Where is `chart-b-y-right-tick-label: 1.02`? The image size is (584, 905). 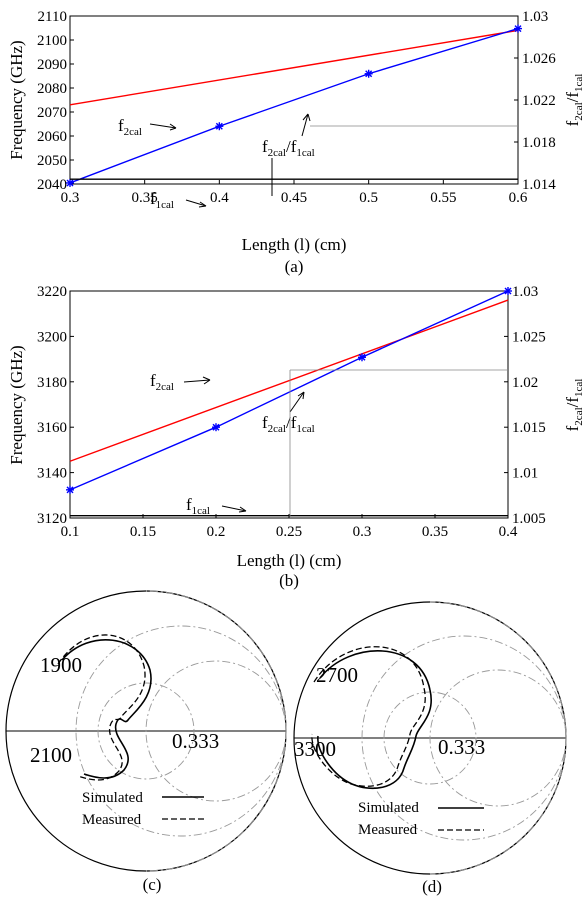 chart-b-y-right-tick-label: 1.02 is located at coordinates (525, 383).